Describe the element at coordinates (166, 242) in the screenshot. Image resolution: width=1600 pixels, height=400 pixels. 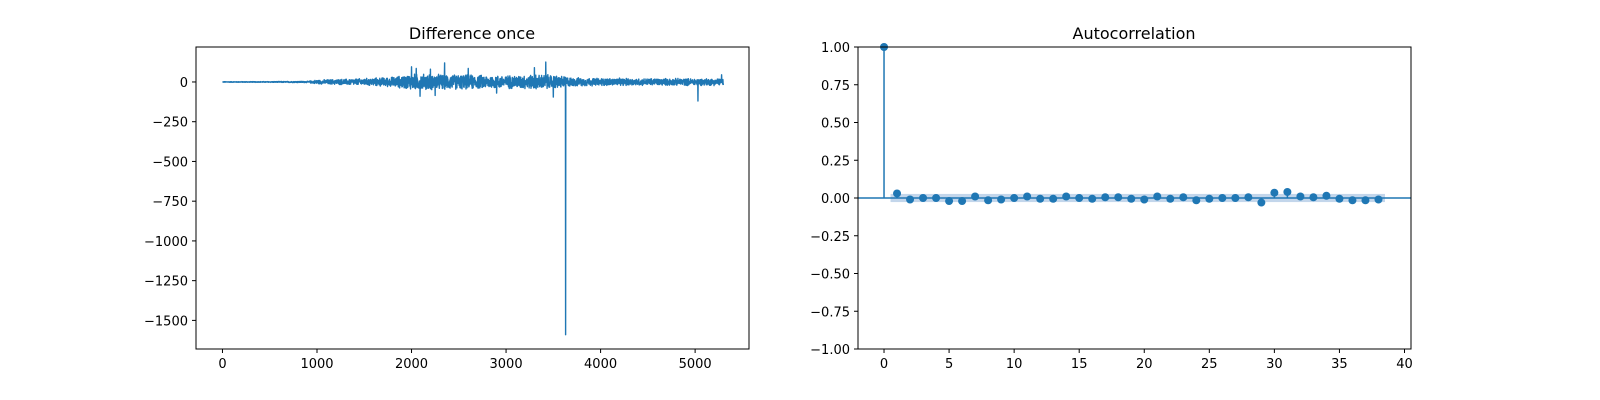
I see `diff-y-tick-label: −1000` at that location.